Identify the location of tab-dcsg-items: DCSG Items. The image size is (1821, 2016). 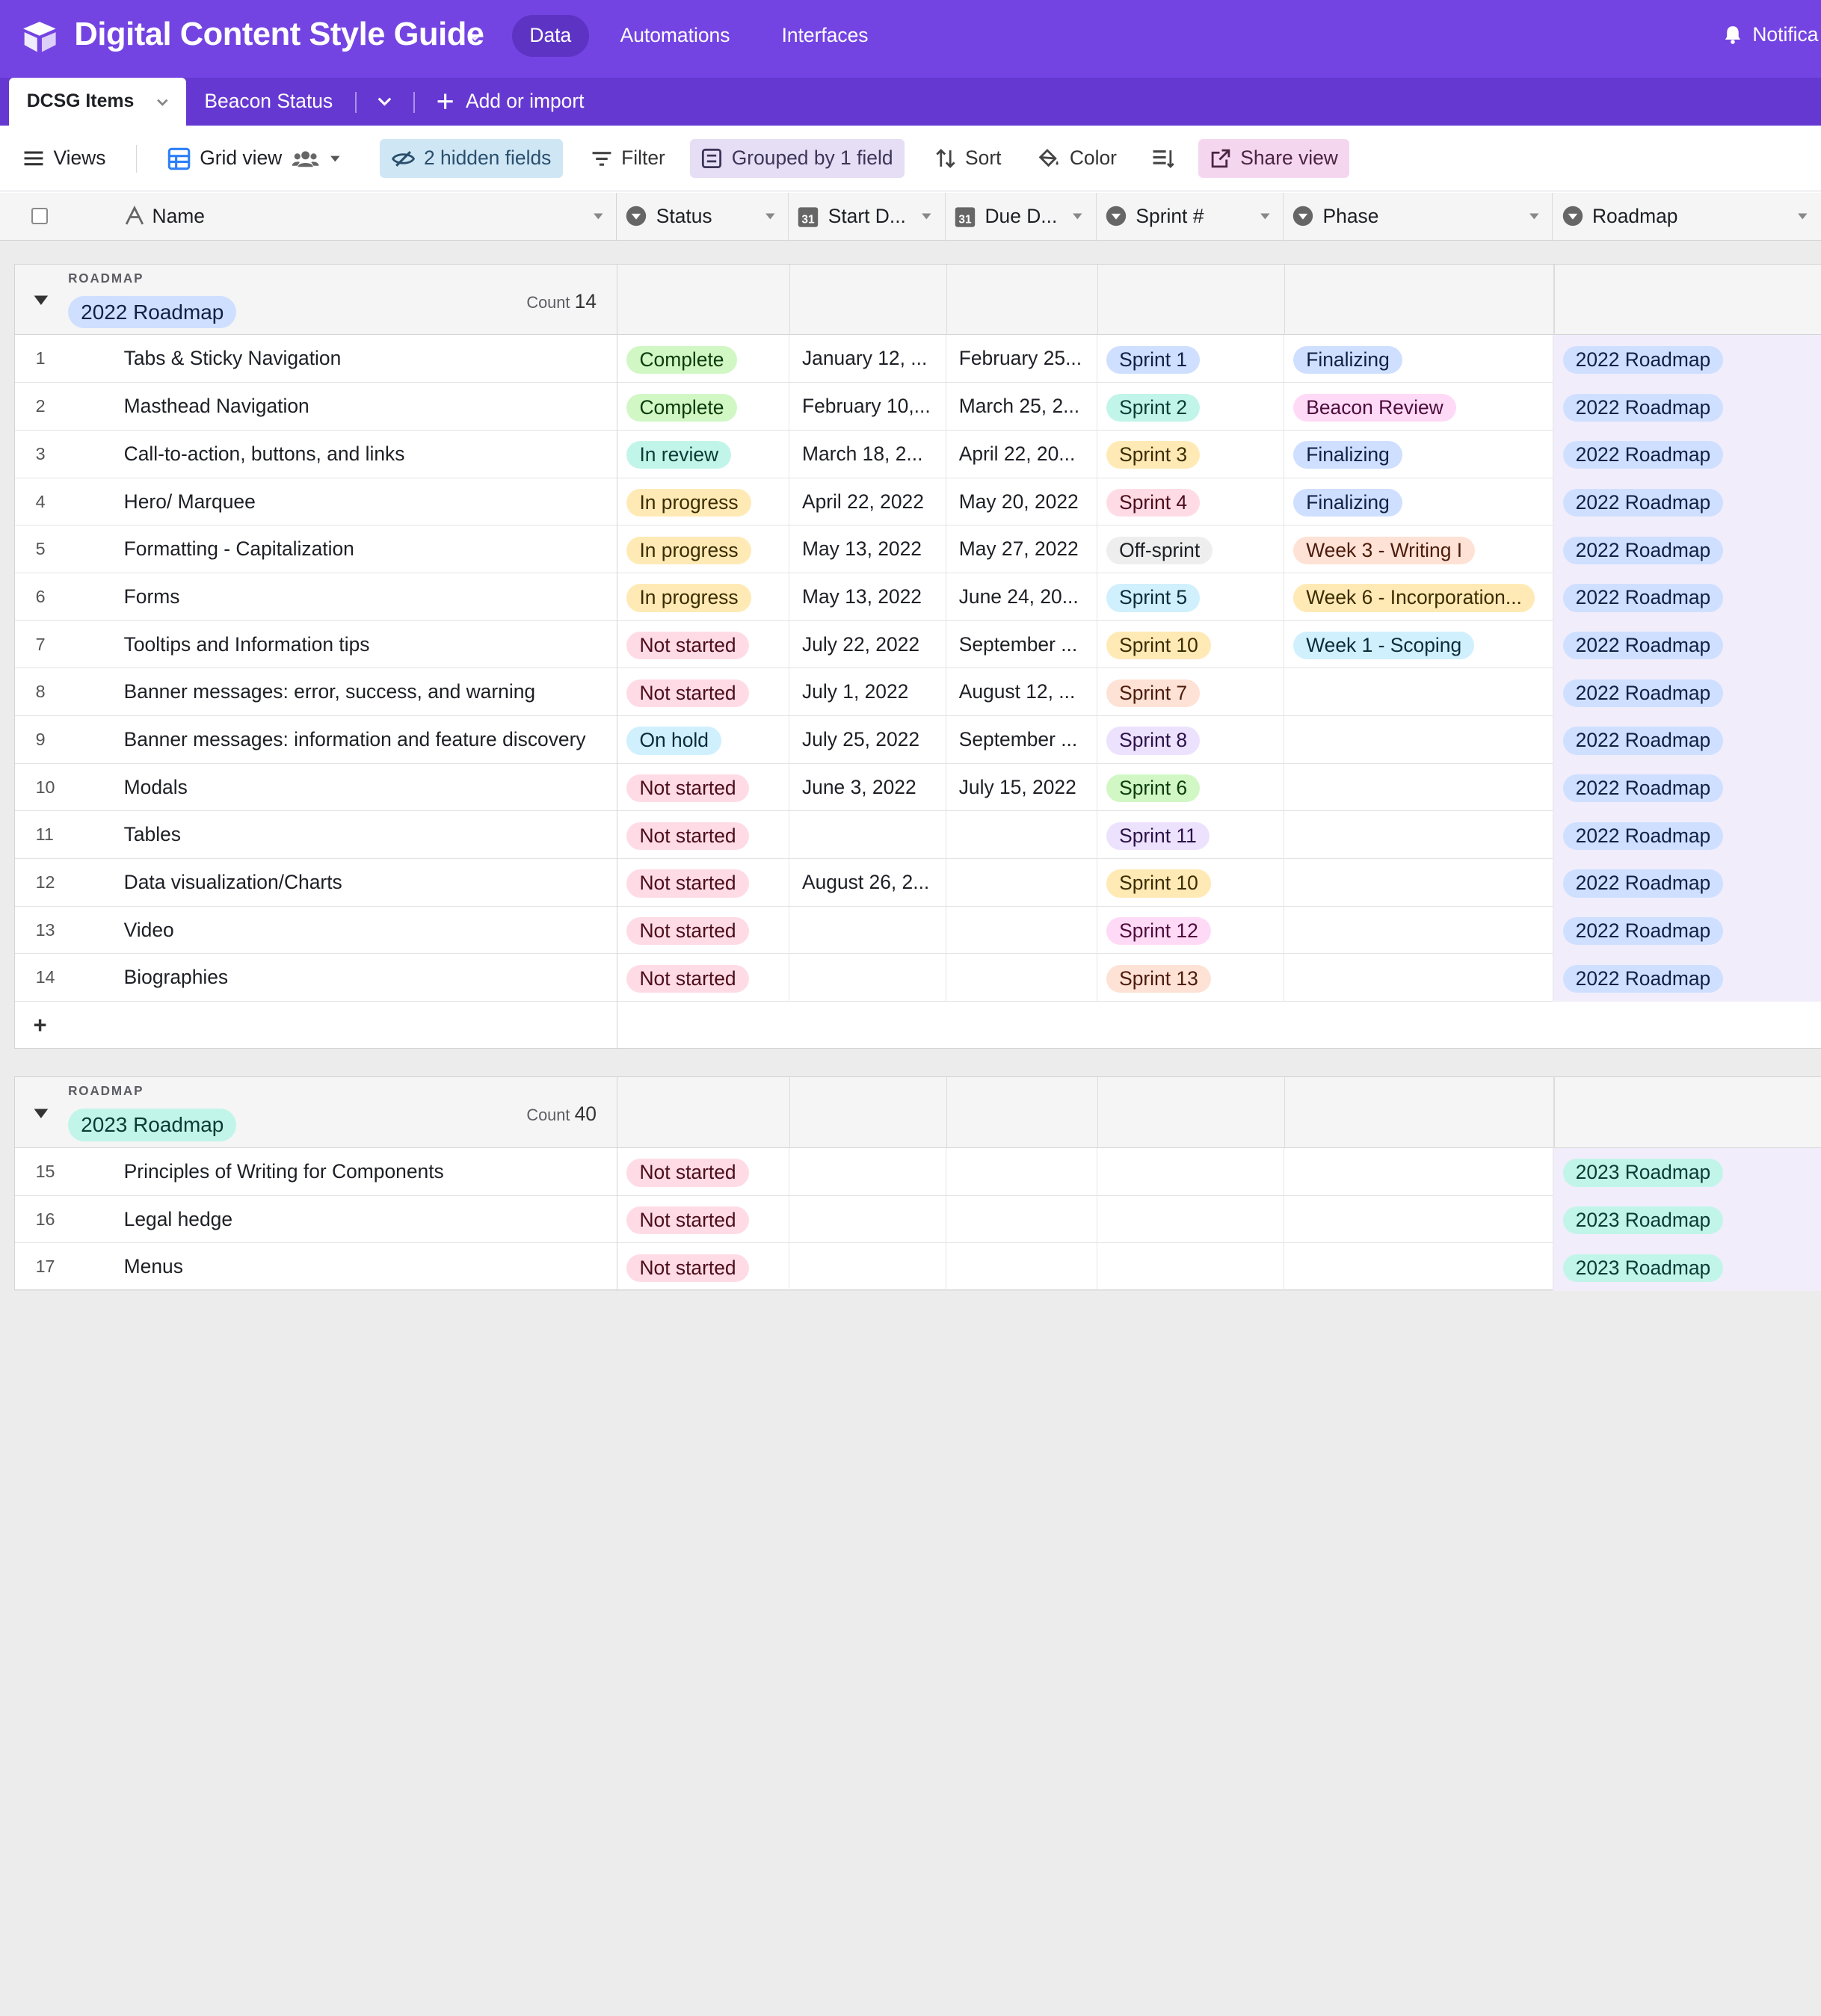
(97, 102).